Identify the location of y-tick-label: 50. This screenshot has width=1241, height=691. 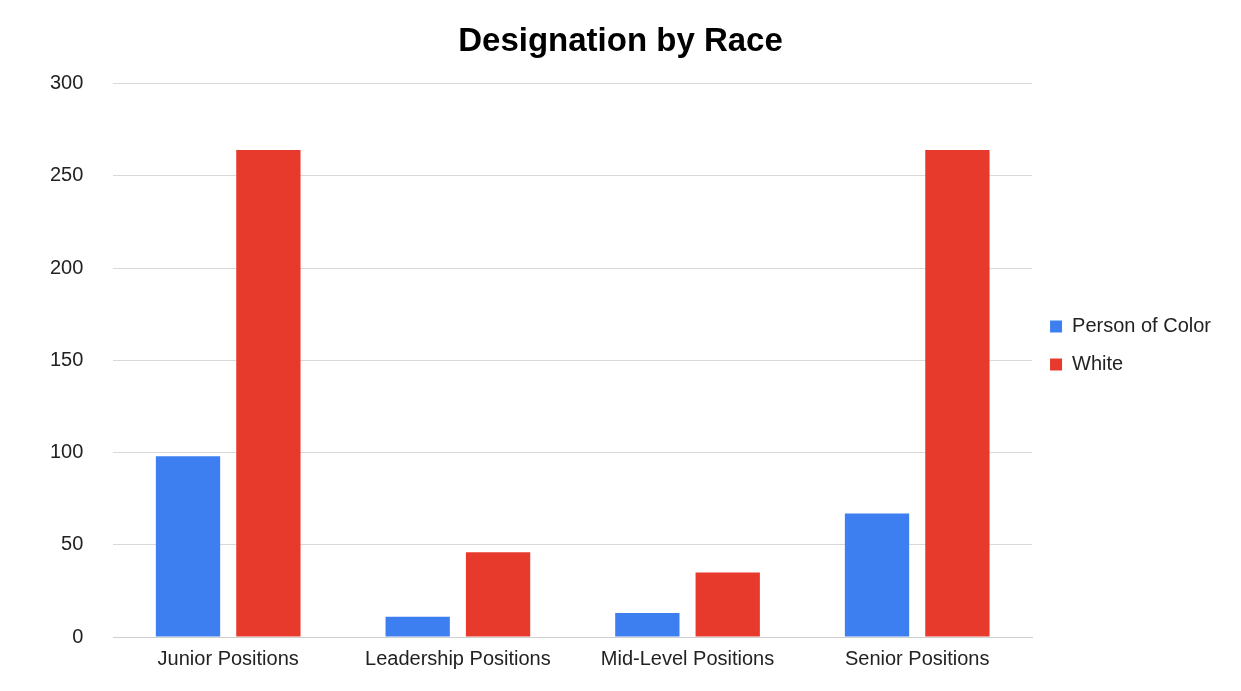
(72, 543).